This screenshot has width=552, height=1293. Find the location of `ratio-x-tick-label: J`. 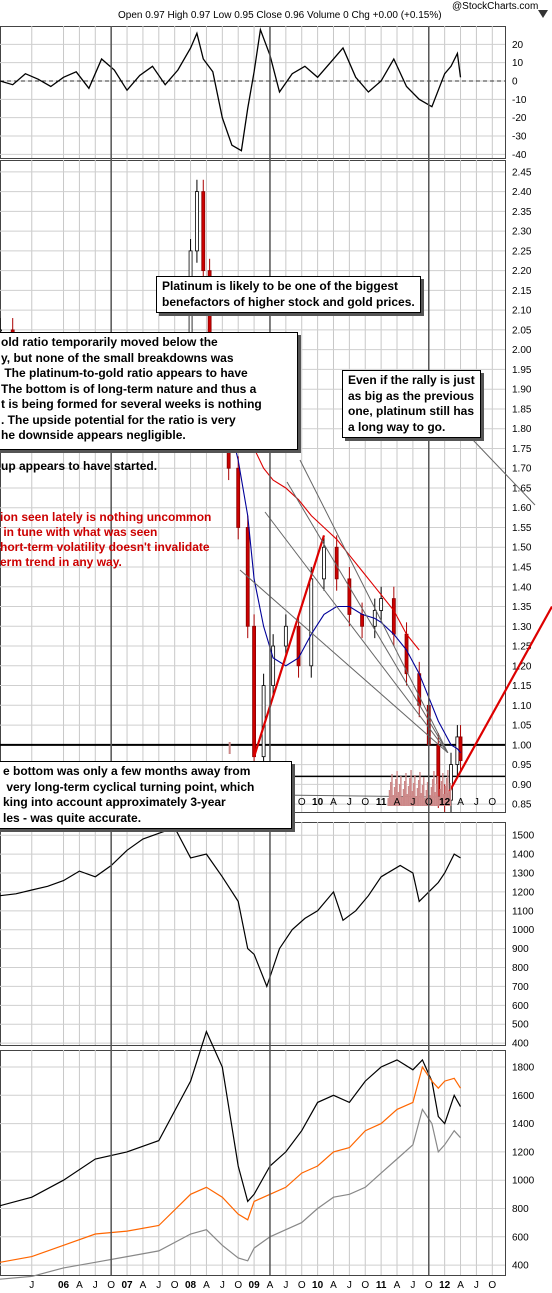

ratio-x-tick-label: J is located at coordinates (412, 802).